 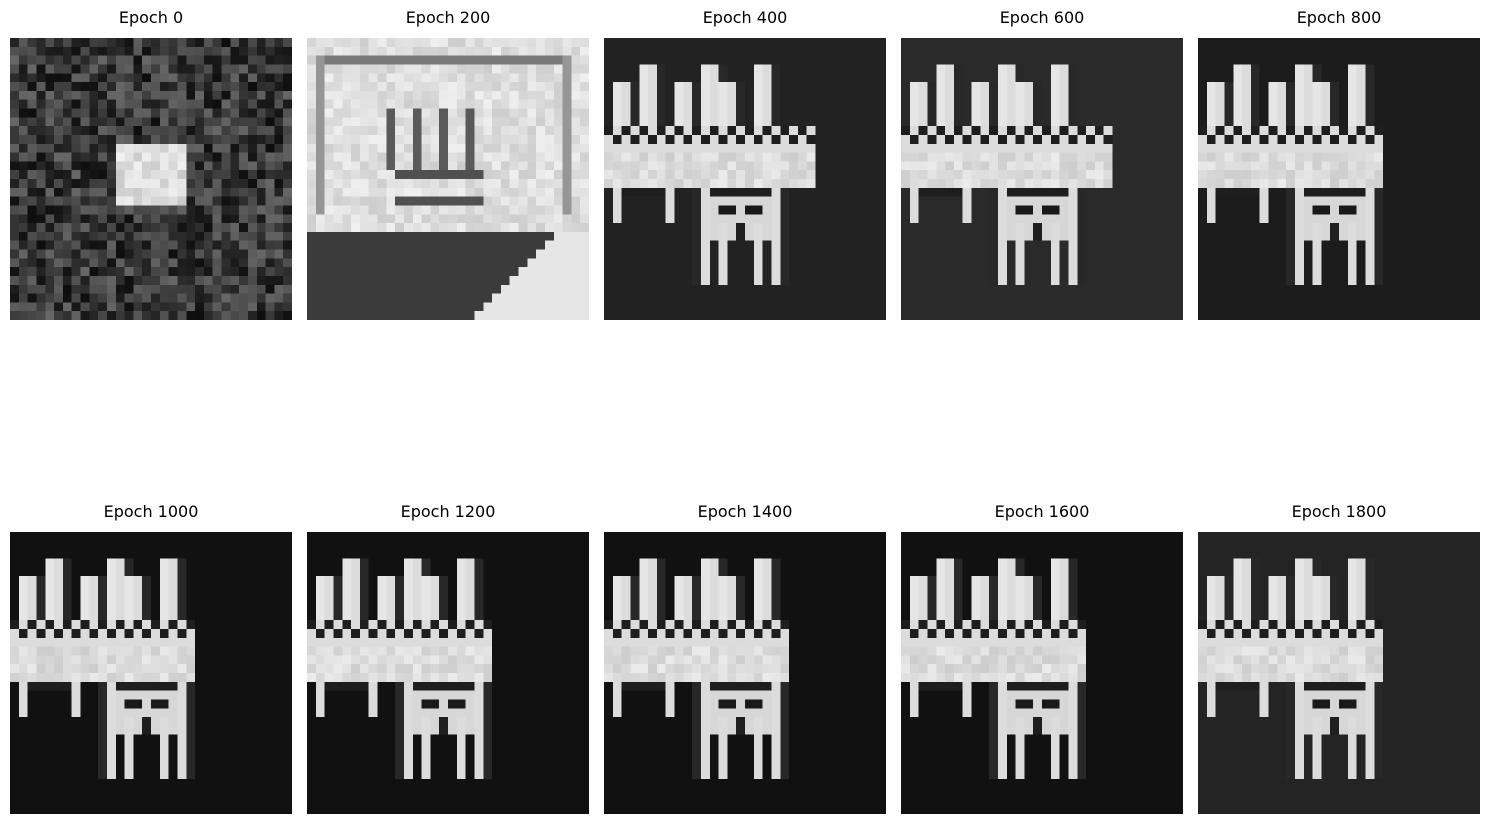 I want to click on panel-title: Epoch 1400, so click(x=745, y=511).